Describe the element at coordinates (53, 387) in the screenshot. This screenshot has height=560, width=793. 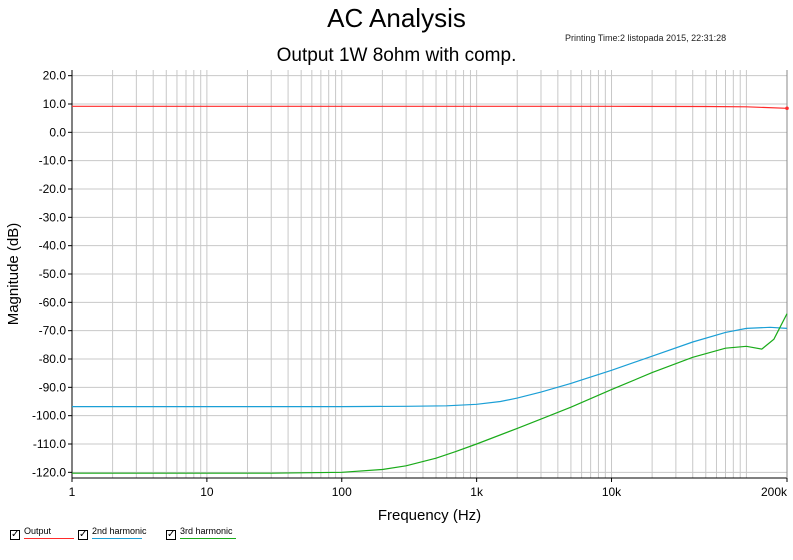
I see `y-tick-label: -90.0` at that location.